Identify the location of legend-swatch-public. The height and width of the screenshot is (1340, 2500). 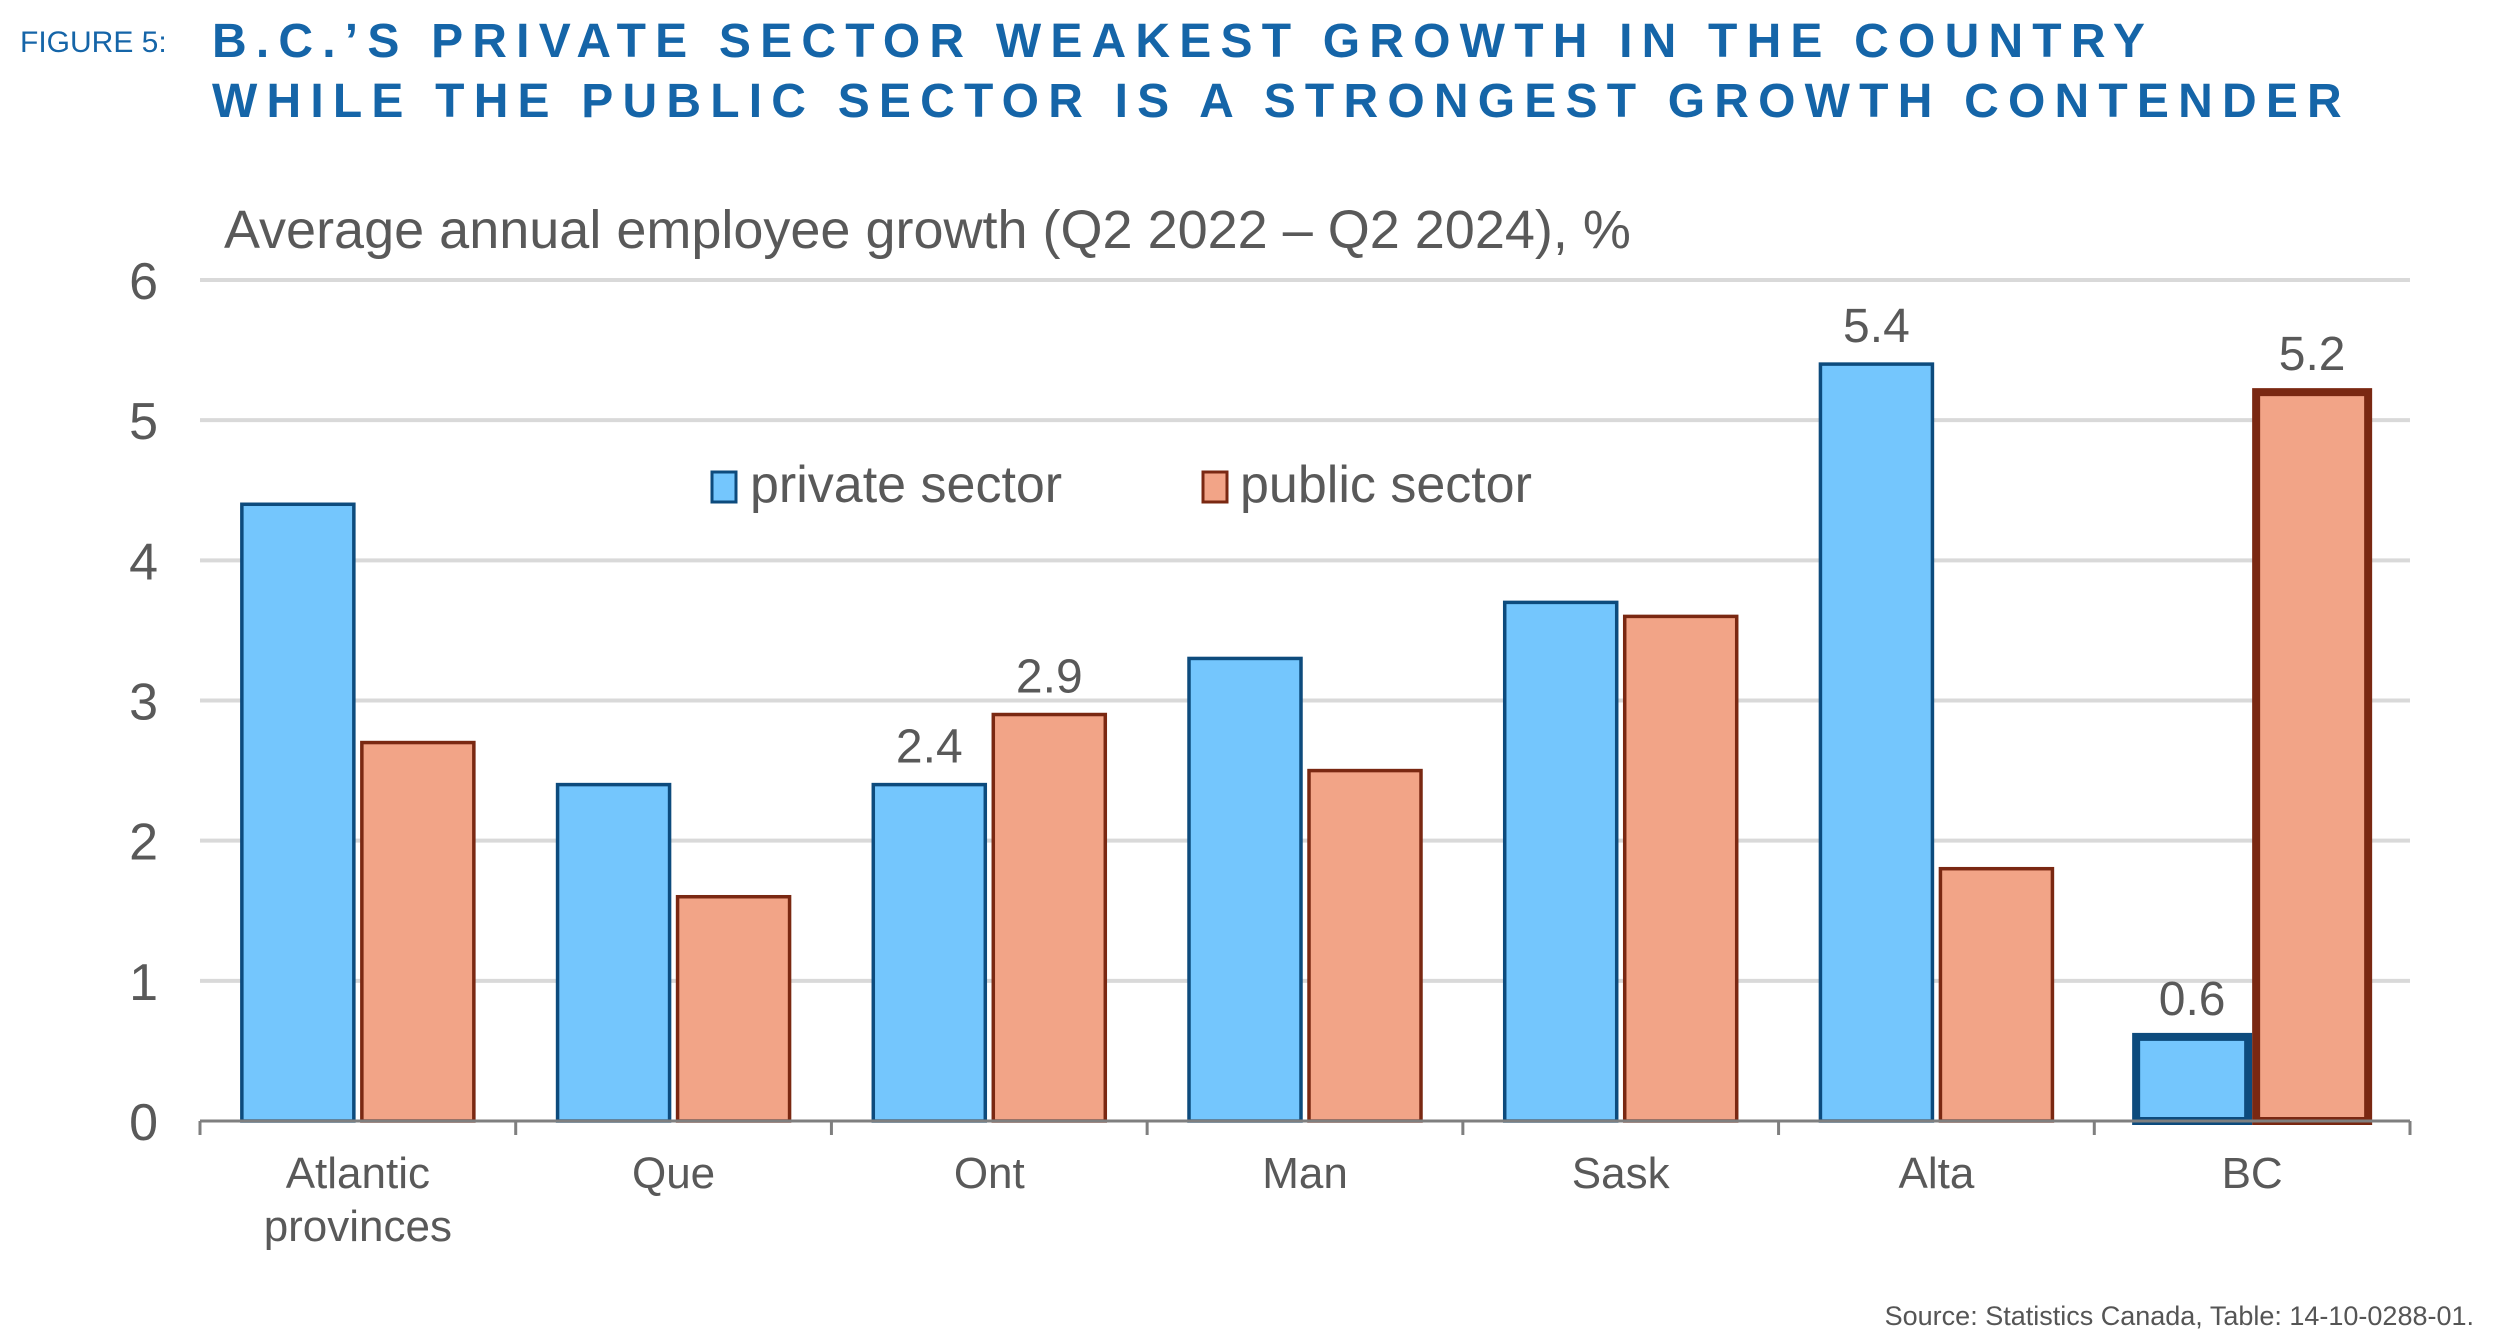
(1215, 487).